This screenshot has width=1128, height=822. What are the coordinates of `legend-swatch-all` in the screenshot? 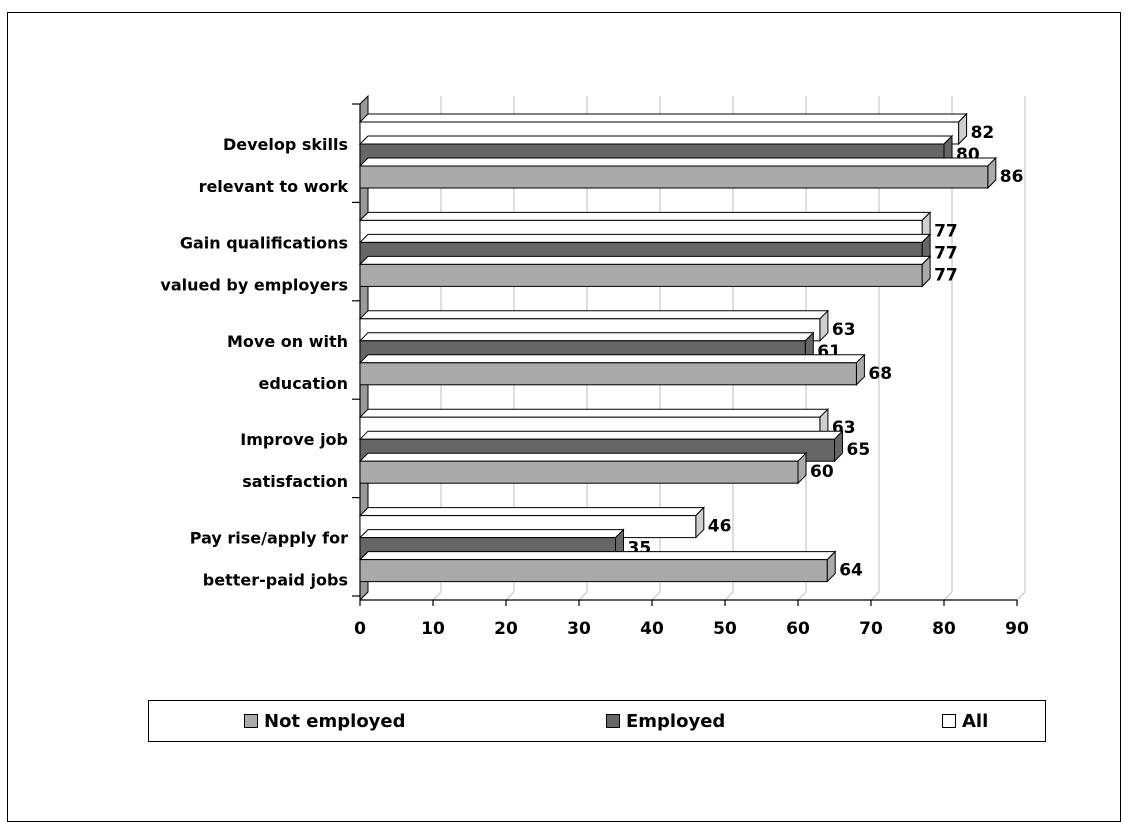 It's located at (949, 721).